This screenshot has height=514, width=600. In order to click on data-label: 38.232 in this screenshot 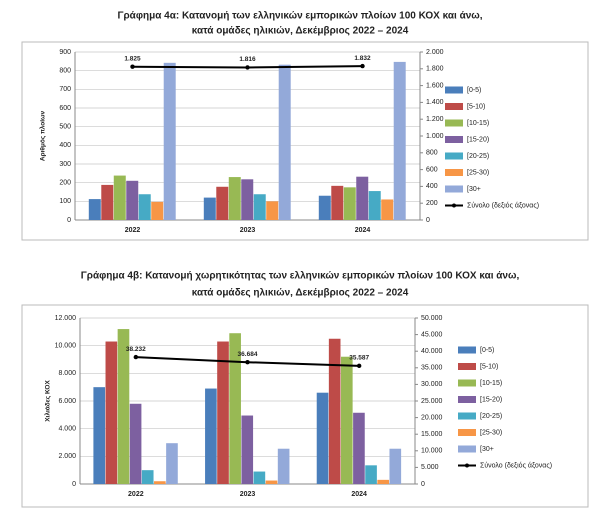, I will do `click(136, 349)`.